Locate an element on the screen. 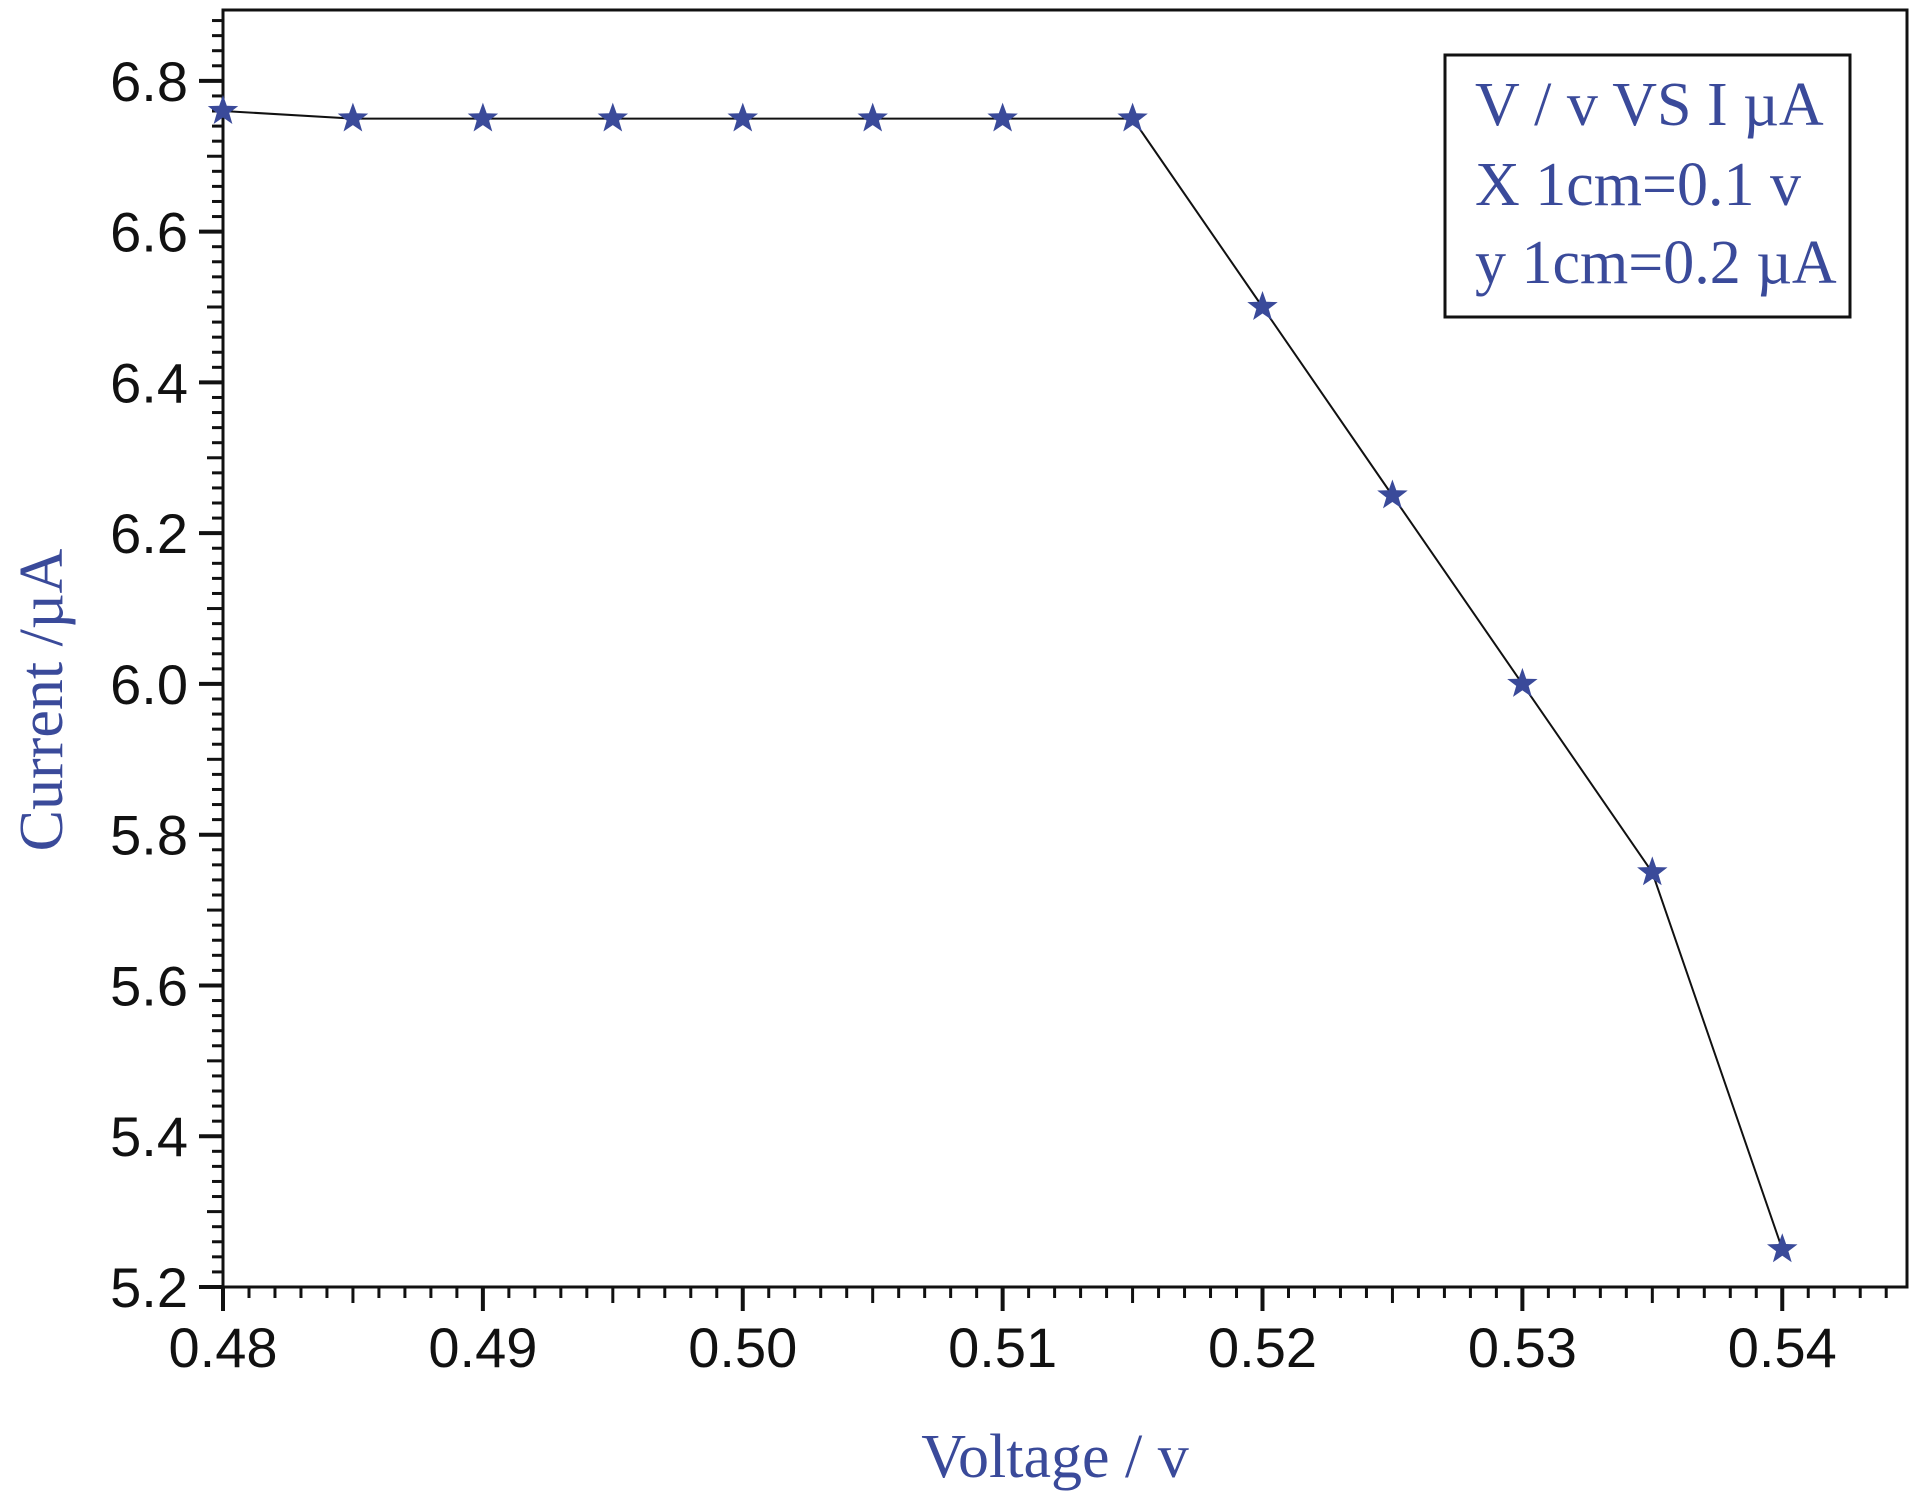  y-tick-label: 6.2 is located at coordinates (149, 533).